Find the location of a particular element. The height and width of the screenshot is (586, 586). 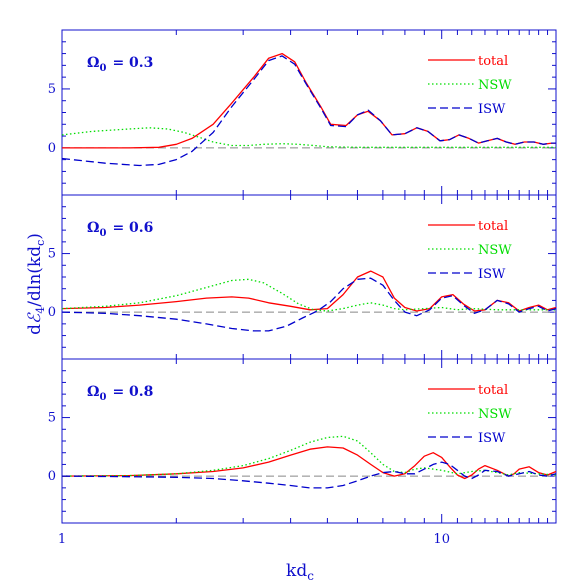

x-tick-label: 1 is located at coordinates (62, 539).